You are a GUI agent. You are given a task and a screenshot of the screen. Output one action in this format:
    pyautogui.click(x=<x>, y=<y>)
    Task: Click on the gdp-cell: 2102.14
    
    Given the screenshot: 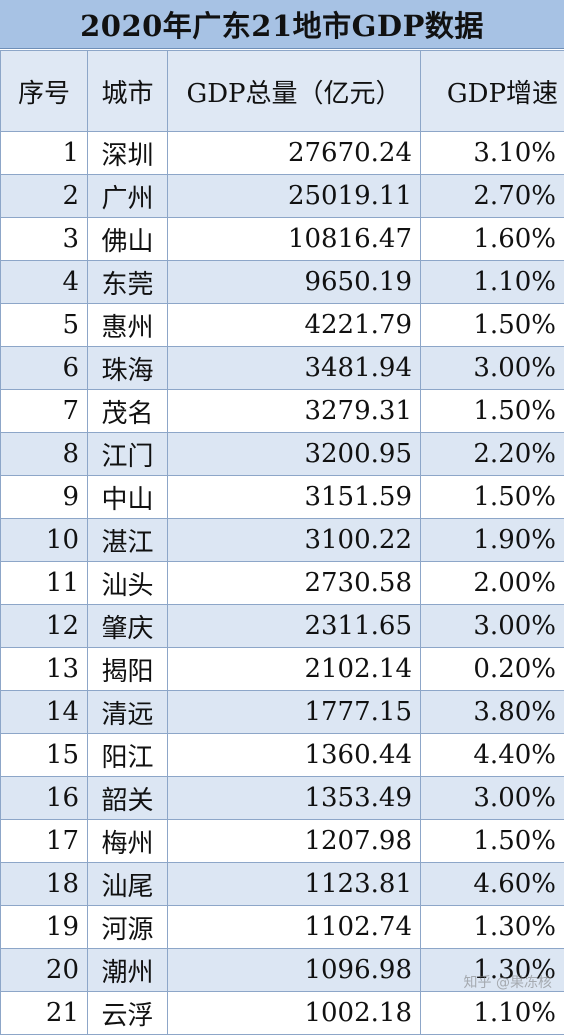 What is the action you would take?
    pyautogui.click(x=294, y=669)
    